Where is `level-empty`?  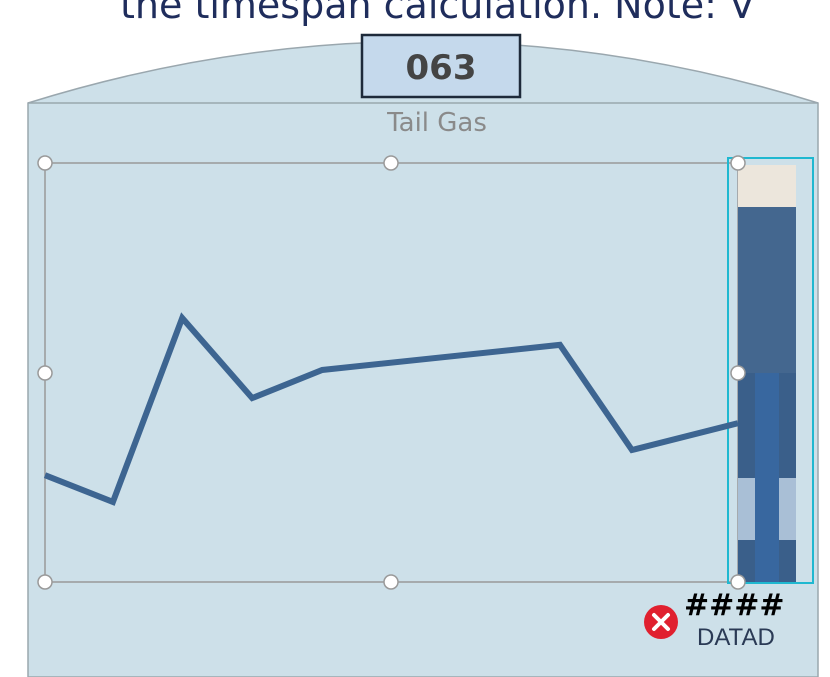
level-empty is located at coordinates (767, 186).